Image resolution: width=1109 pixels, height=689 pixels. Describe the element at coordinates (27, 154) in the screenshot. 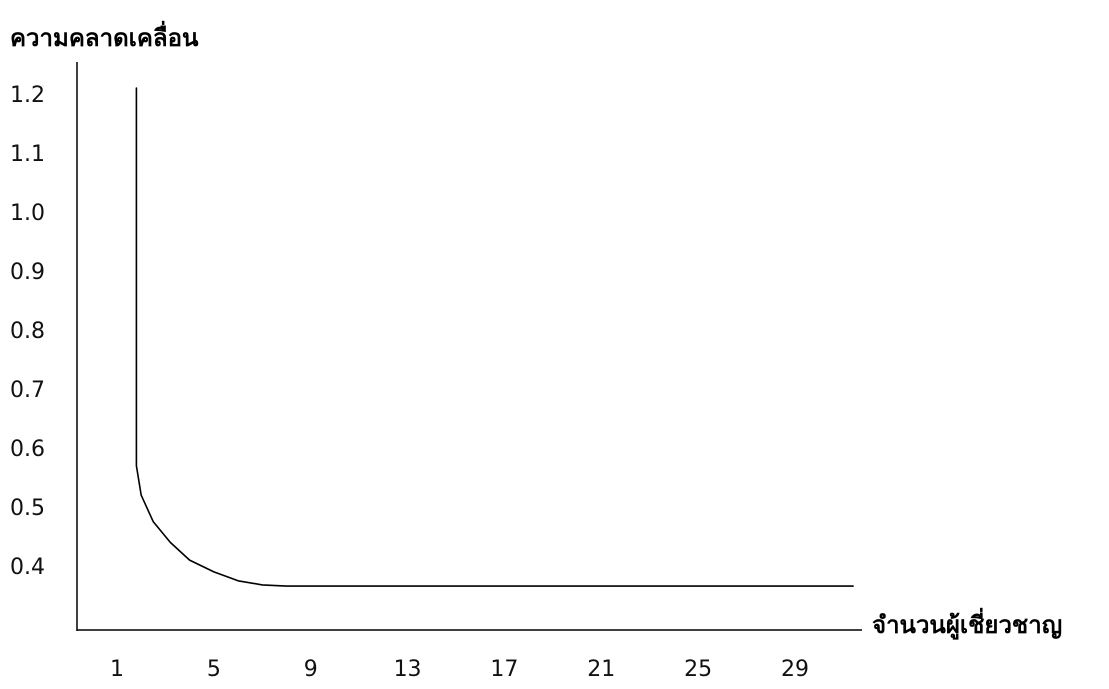

I see `y-tick-label: 1.1` at that location.